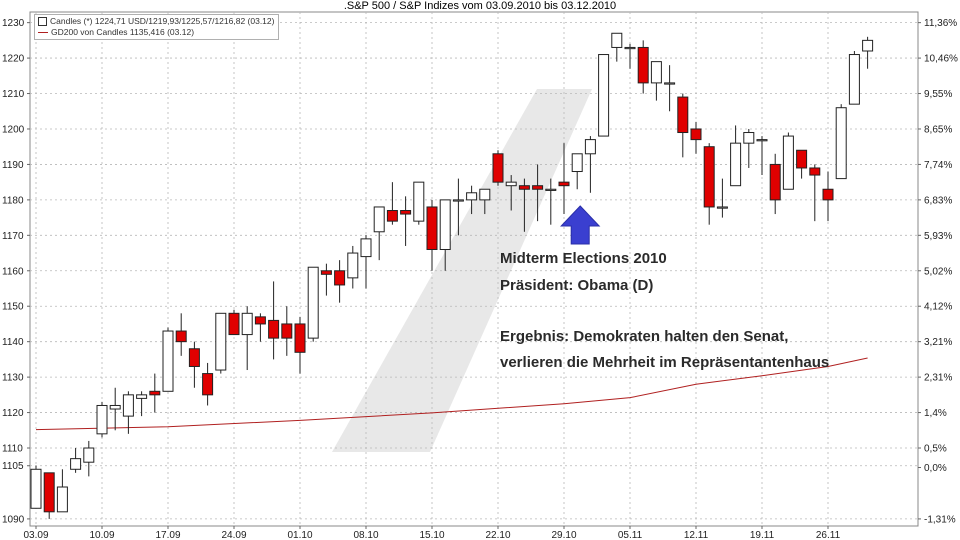 The image size is (960, 540). I want to click on y-tick-label-right: 9,55%, so click(938, 94).